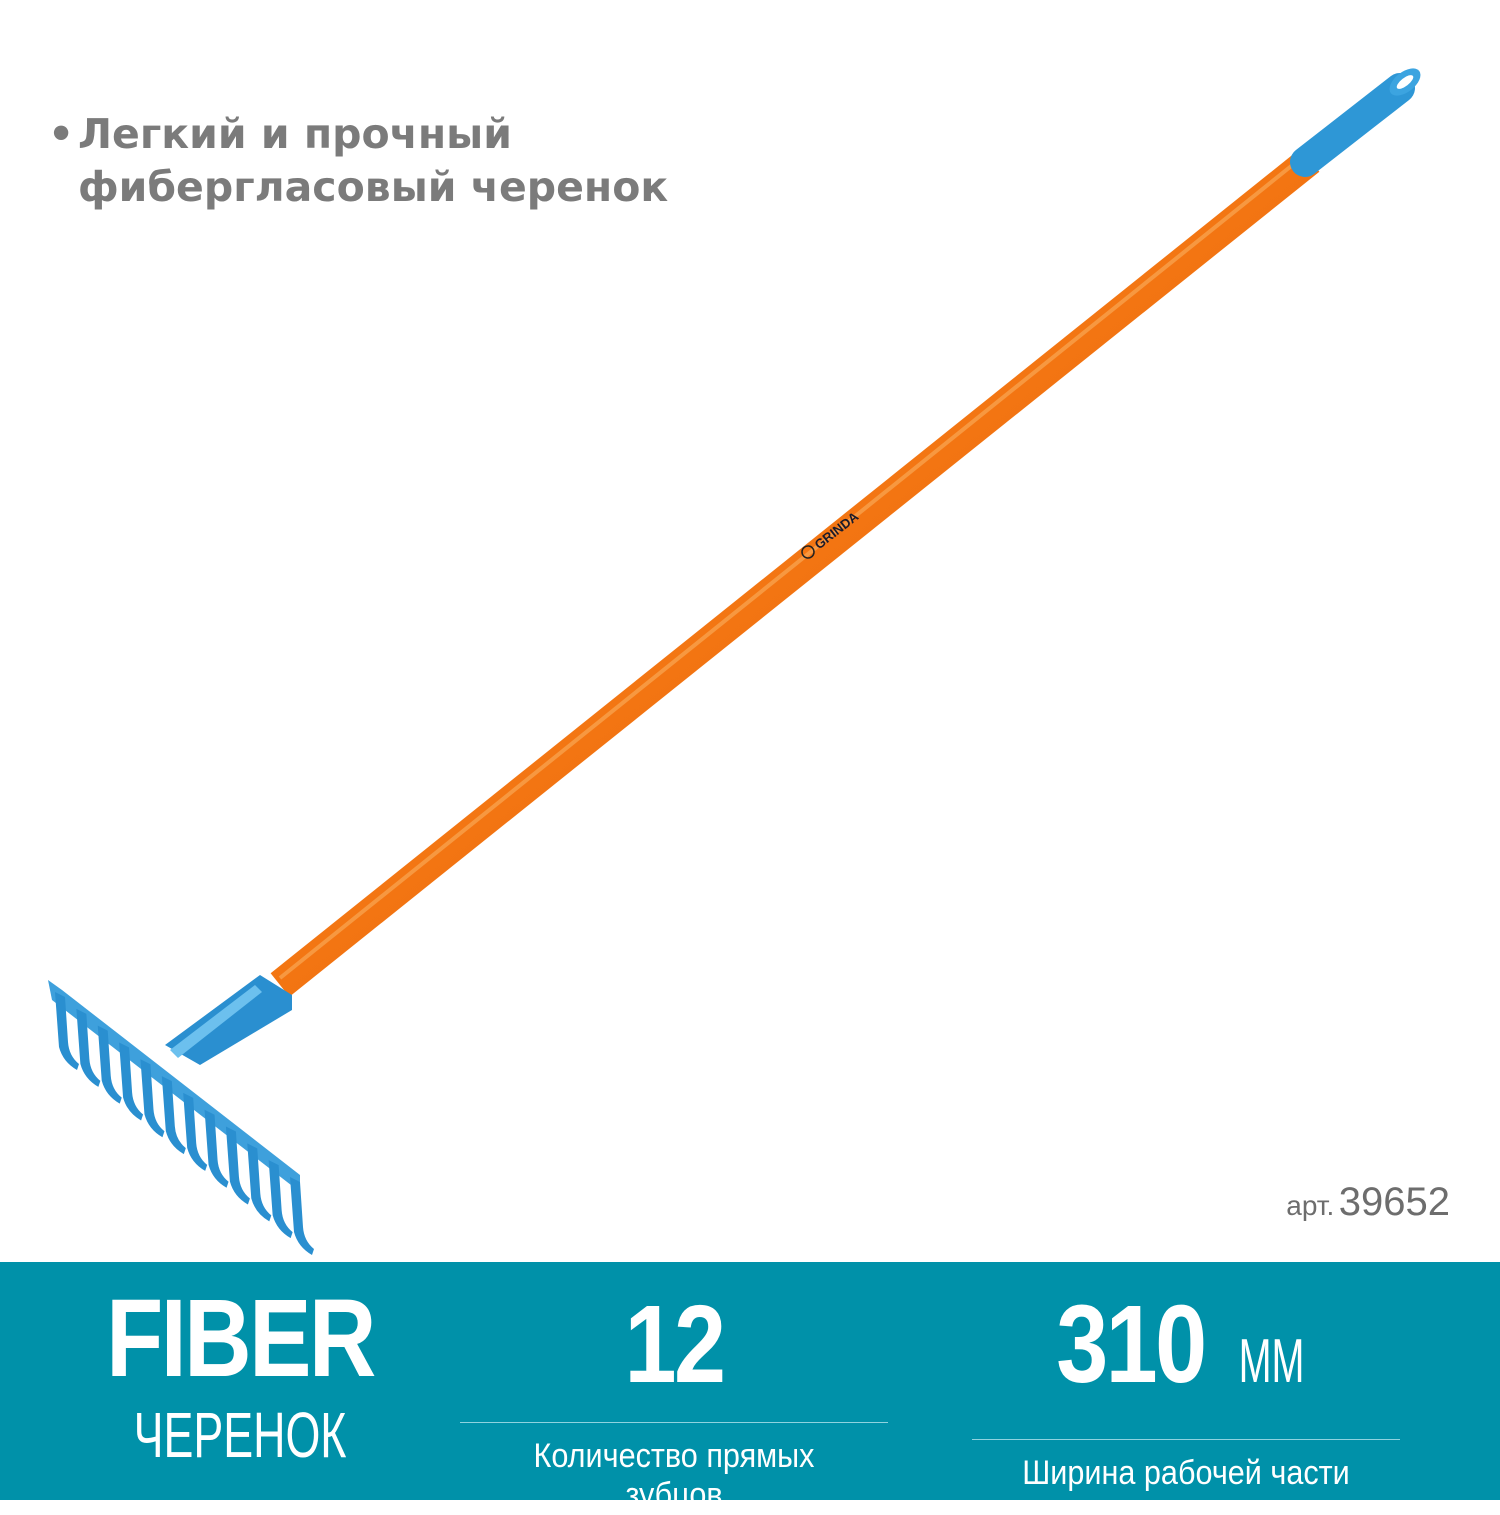 The image size is (1500, 1515). Describe the element at coordinates (373, 187) in the screenshot. I see `feature-line-2: фиберглаcовый черенок` at that location.